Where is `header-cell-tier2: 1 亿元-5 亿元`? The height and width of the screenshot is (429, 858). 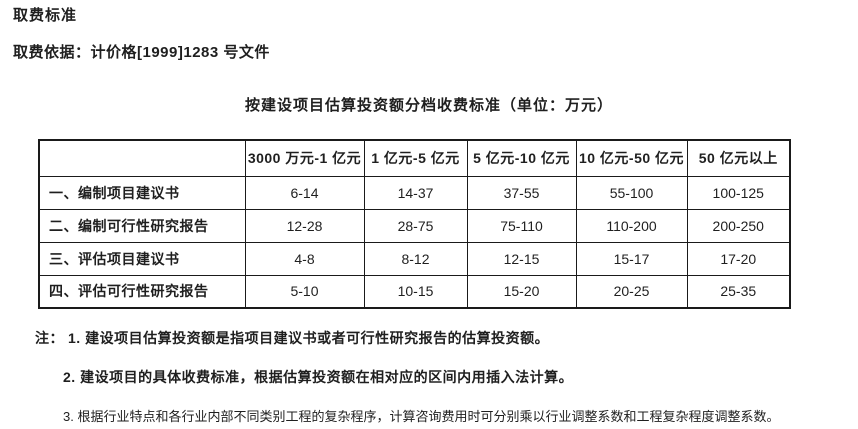 header-cell-tier2: 1 亿元-5 亿元 is located at coordinates (415, 158).